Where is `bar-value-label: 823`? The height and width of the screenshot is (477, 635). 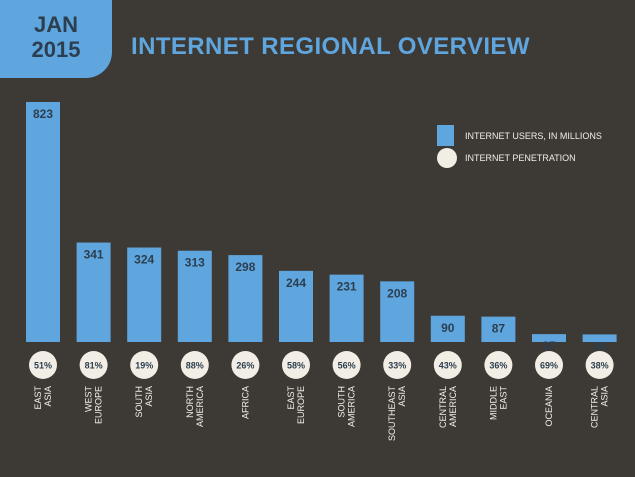
bar-value-label: 823 is located at coordinates (43, 114).